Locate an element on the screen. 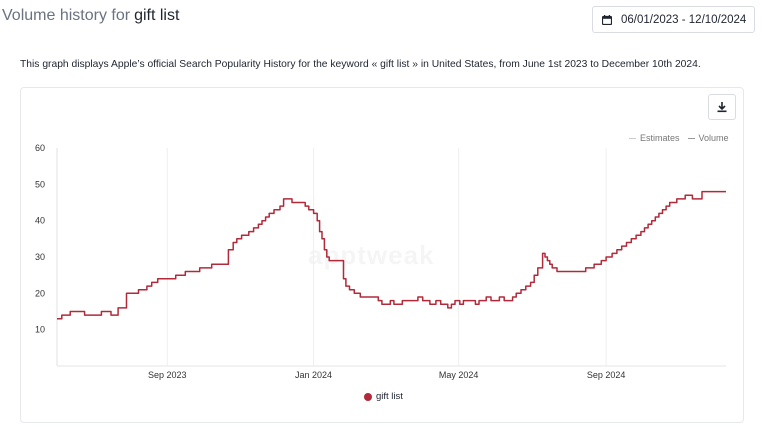  title-keyword: gift list is located at coordinates (157, 15).